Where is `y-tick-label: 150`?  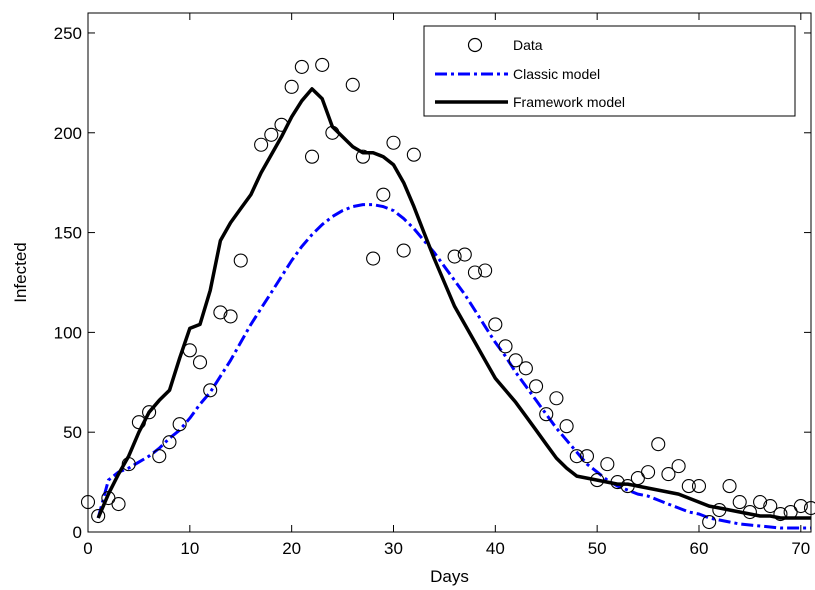 y-tick-label: 150 is located at coordinates (68, 233).